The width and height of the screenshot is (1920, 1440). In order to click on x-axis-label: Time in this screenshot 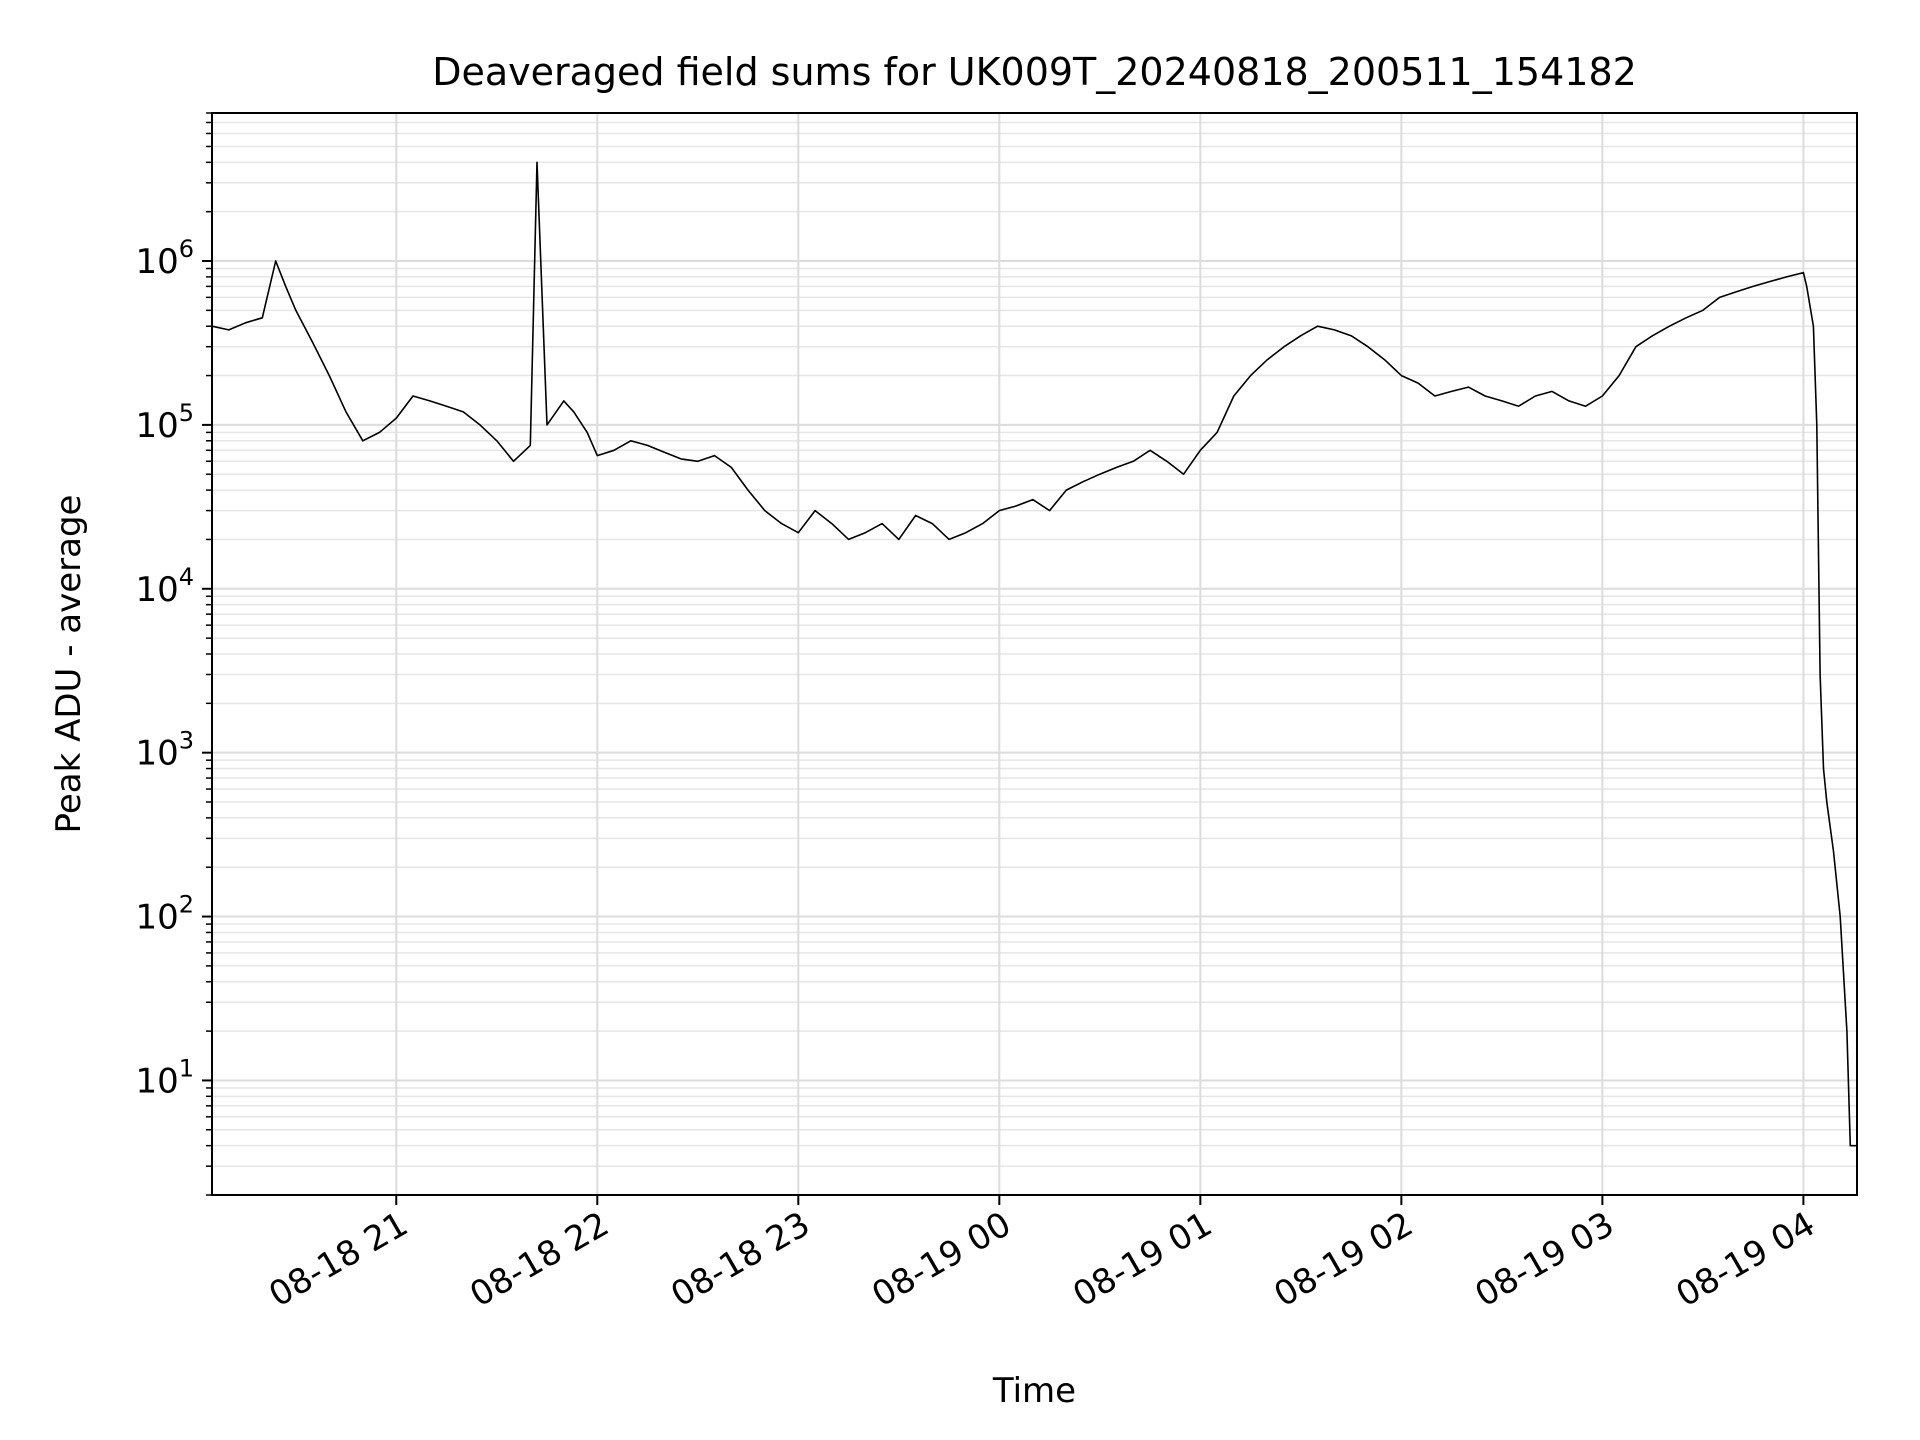, I will do `click(1034, 1391)`.